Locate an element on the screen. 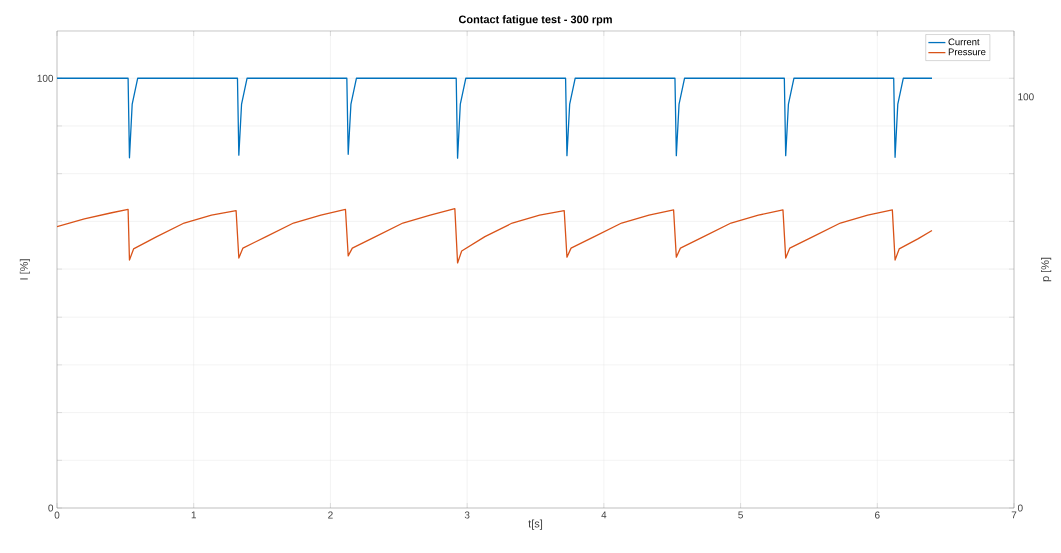  y2-tick-label: 0 is located at coordinates (1020, 508).